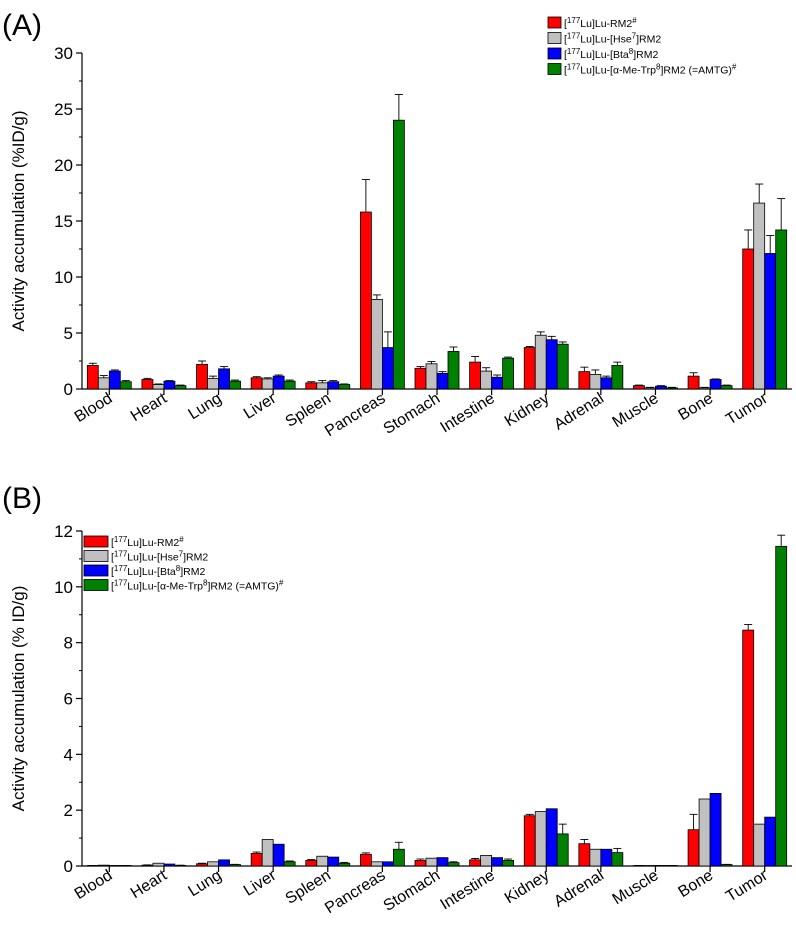 This screenshot has width=796, height=936. I want to click on y-tick-label: 30, so click(63, 53).